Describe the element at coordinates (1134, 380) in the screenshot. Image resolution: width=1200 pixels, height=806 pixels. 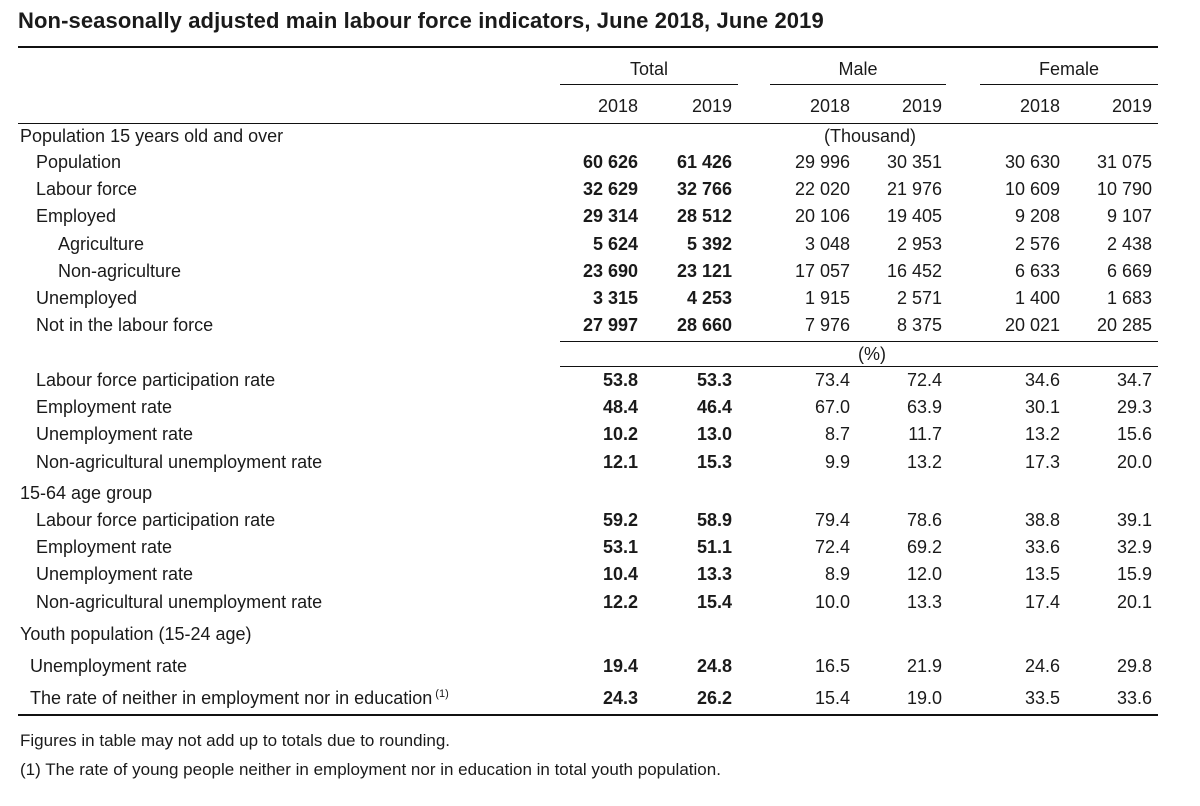
I see `table-cell: 34.7` at that location.